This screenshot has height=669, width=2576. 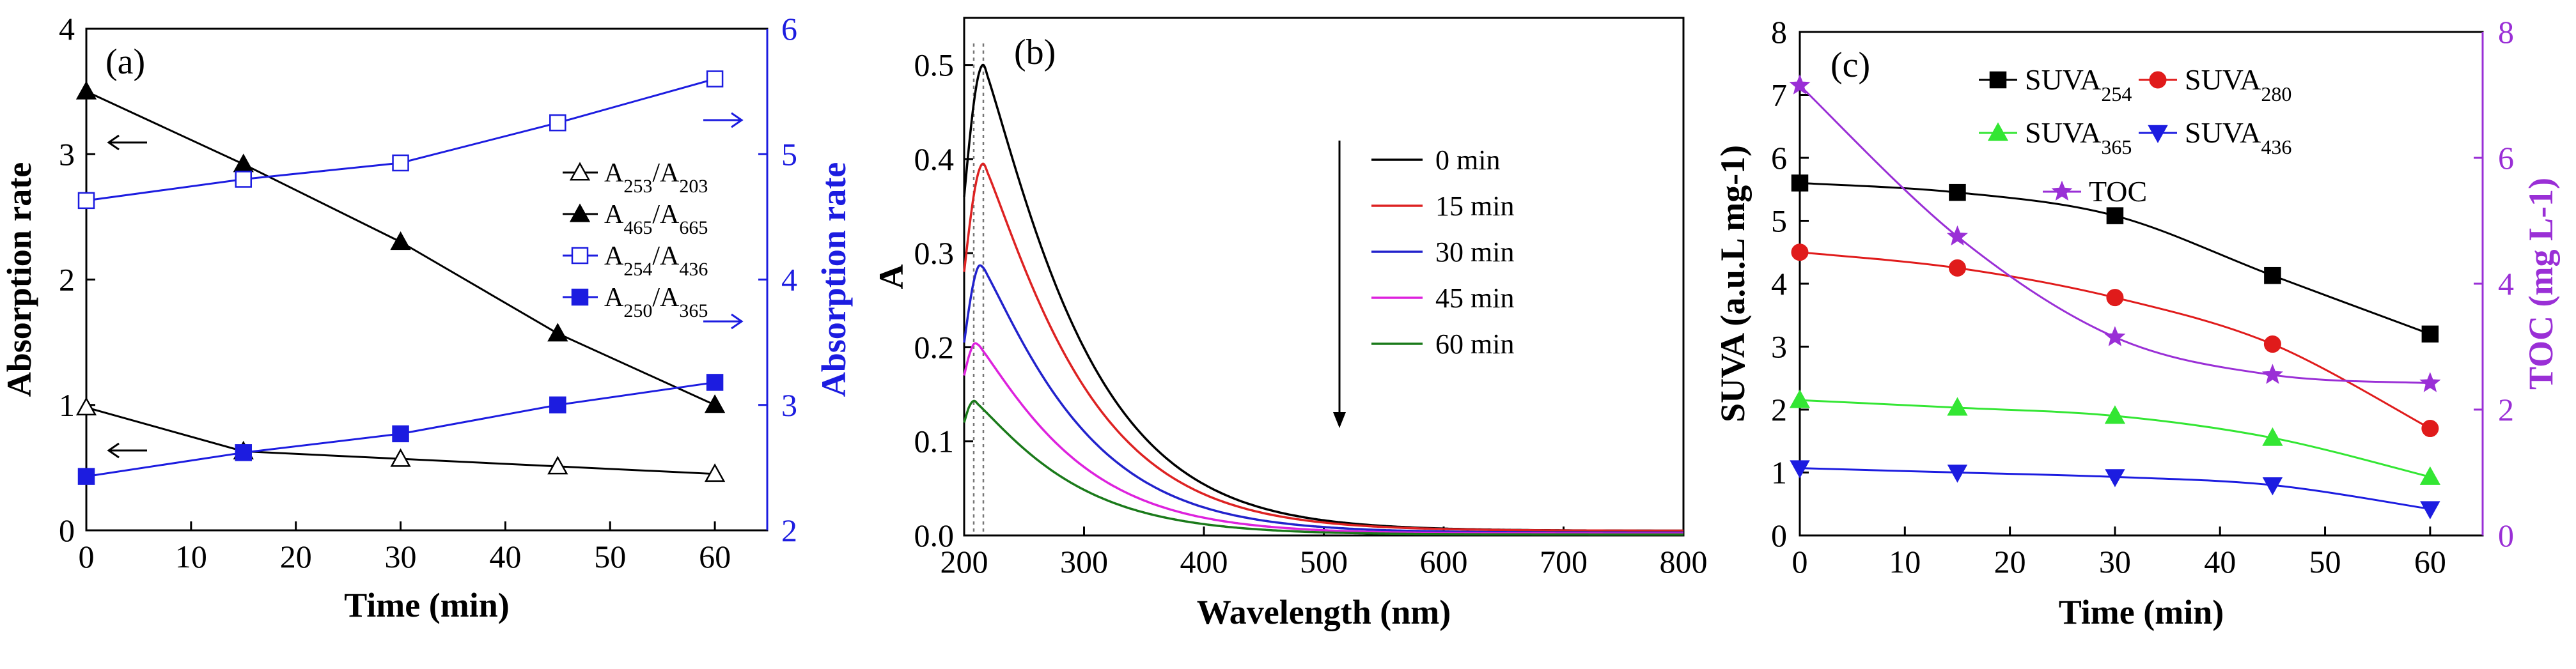 I want to click on legend-entry: A254/A436, so click(x=656, y=261).